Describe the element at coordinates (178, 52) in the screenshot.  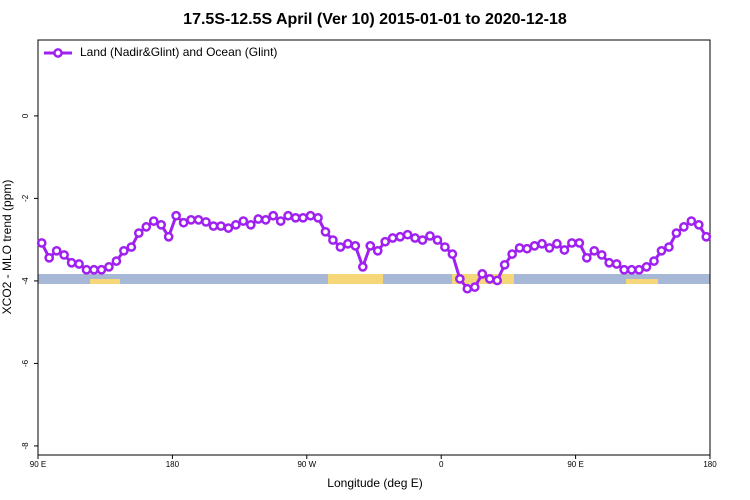
I see `legend-label: Land (Nadir&Glint) and Ocean (Glint)` at that location.